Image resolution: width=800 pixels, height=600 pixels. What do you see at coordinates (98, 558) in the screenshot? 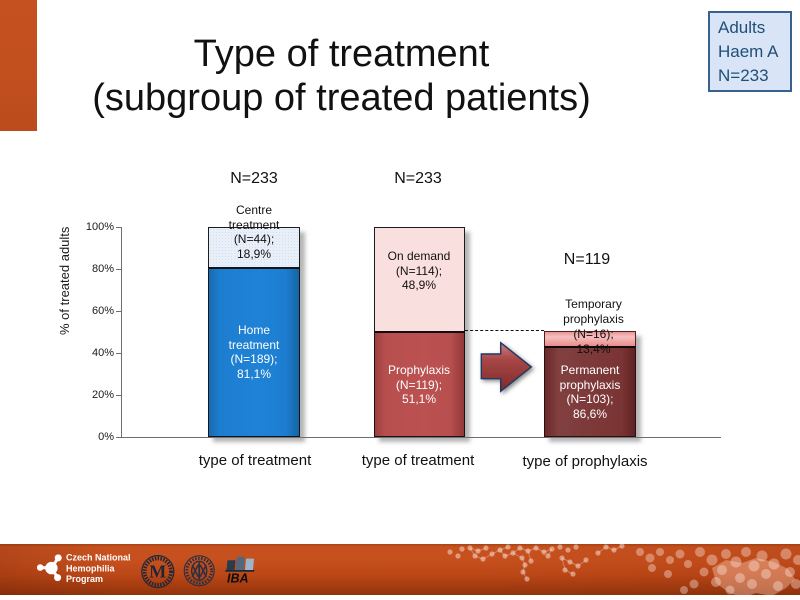
I see `svg-text: Czech National` at bounding box center [98, 558].